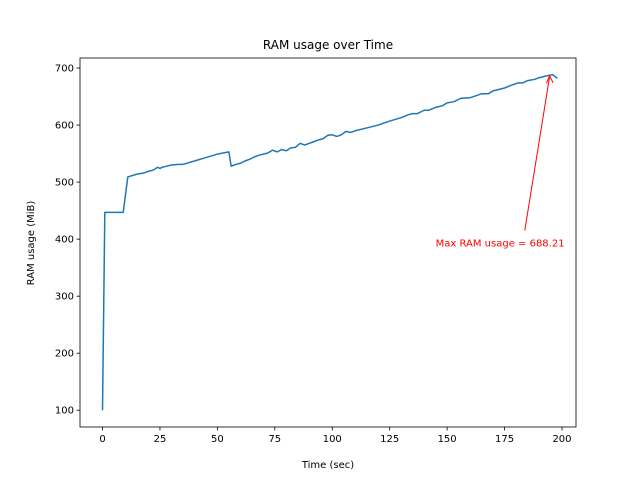 Image resolution: width=640 pixels, height=480 pixels. I want to click on chart-title: RAM usage over Time, so click(328, 45).